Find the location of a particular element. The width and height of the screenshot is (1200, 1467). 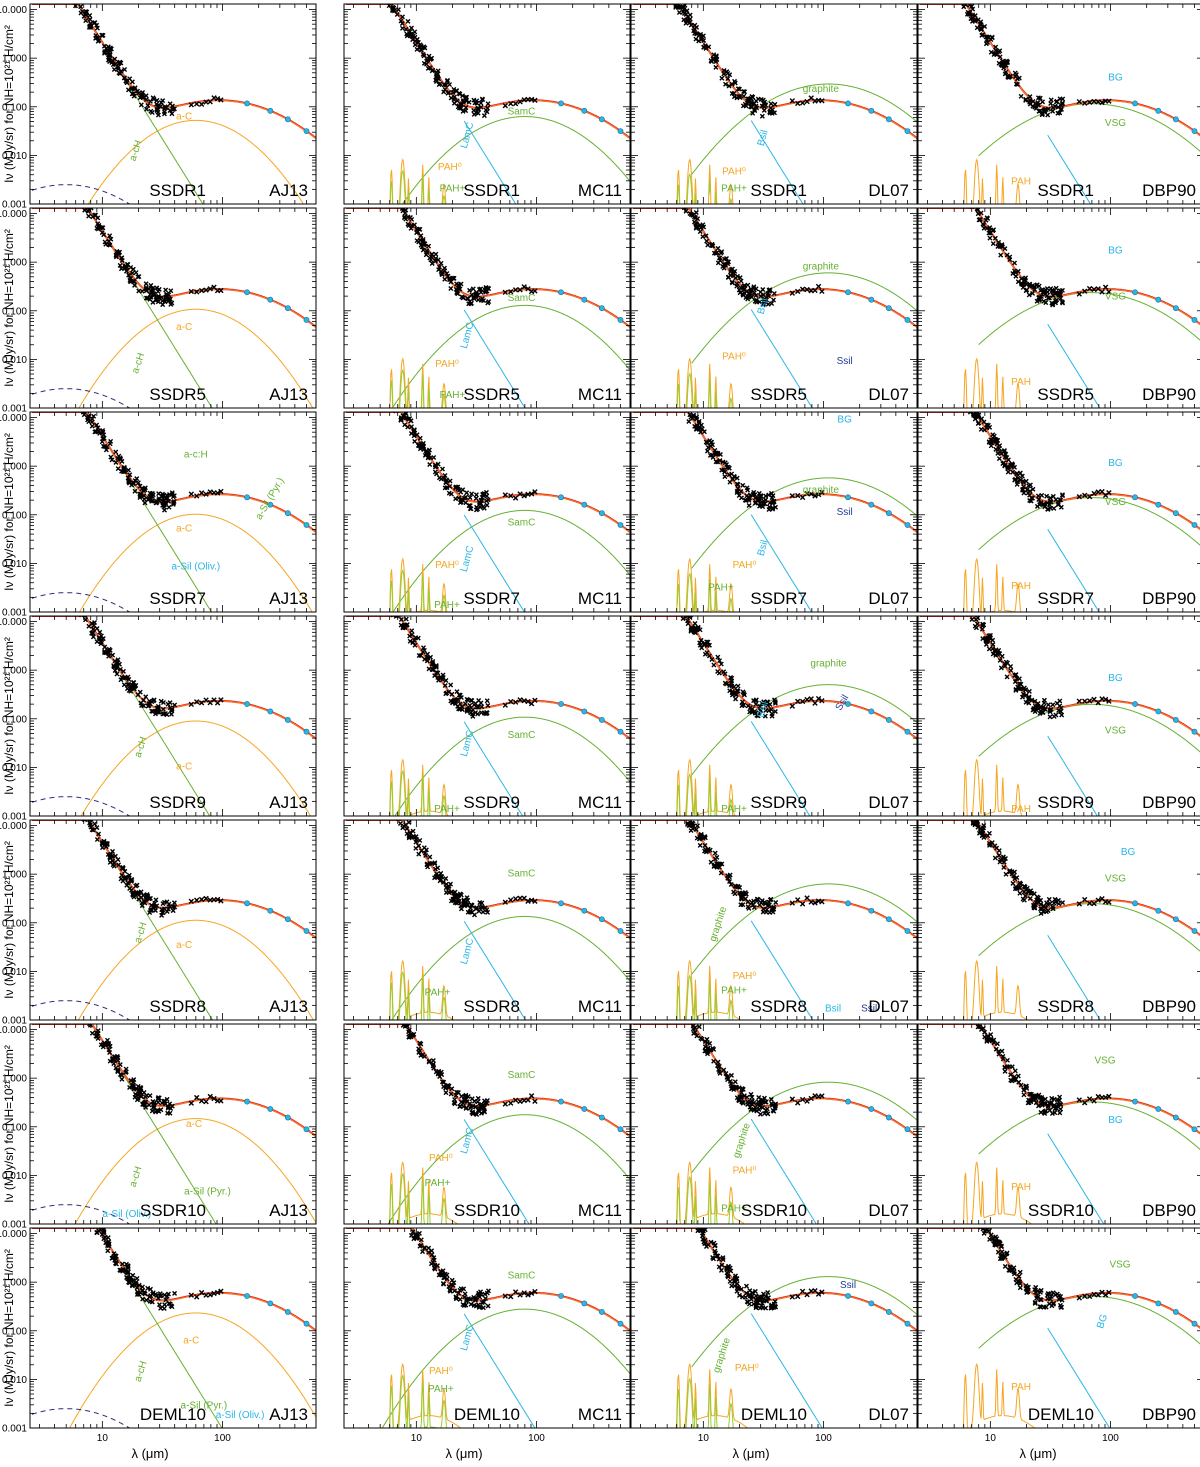

a-c-component is located at coordinates (193, 365).